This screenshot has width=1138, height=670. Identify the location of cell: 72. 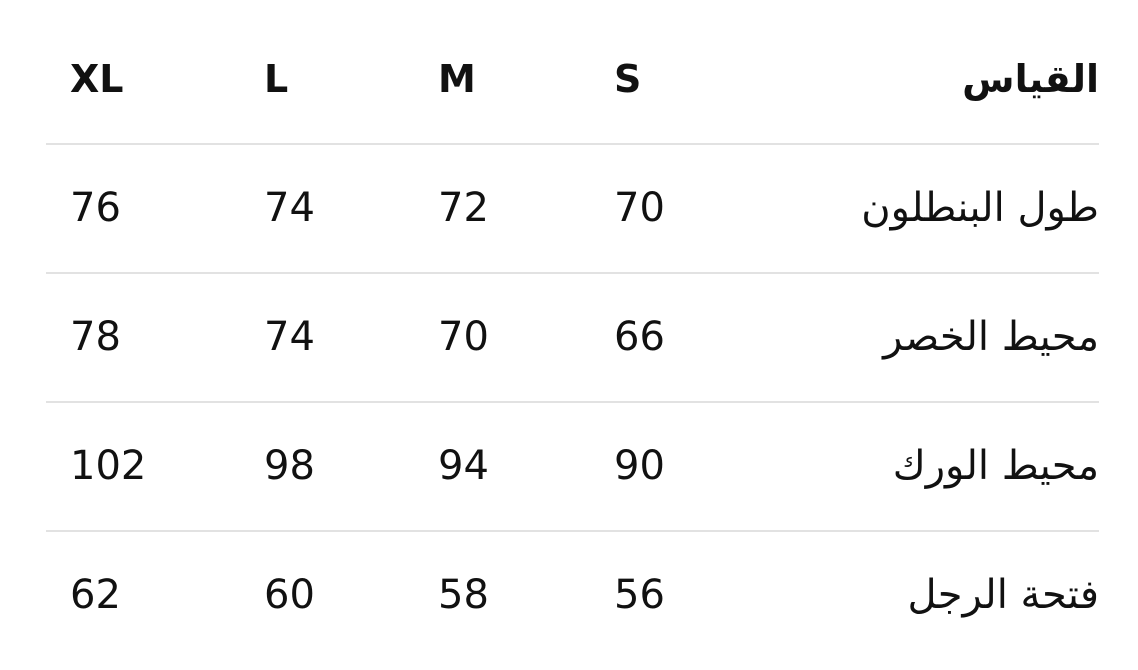
(463, 207).